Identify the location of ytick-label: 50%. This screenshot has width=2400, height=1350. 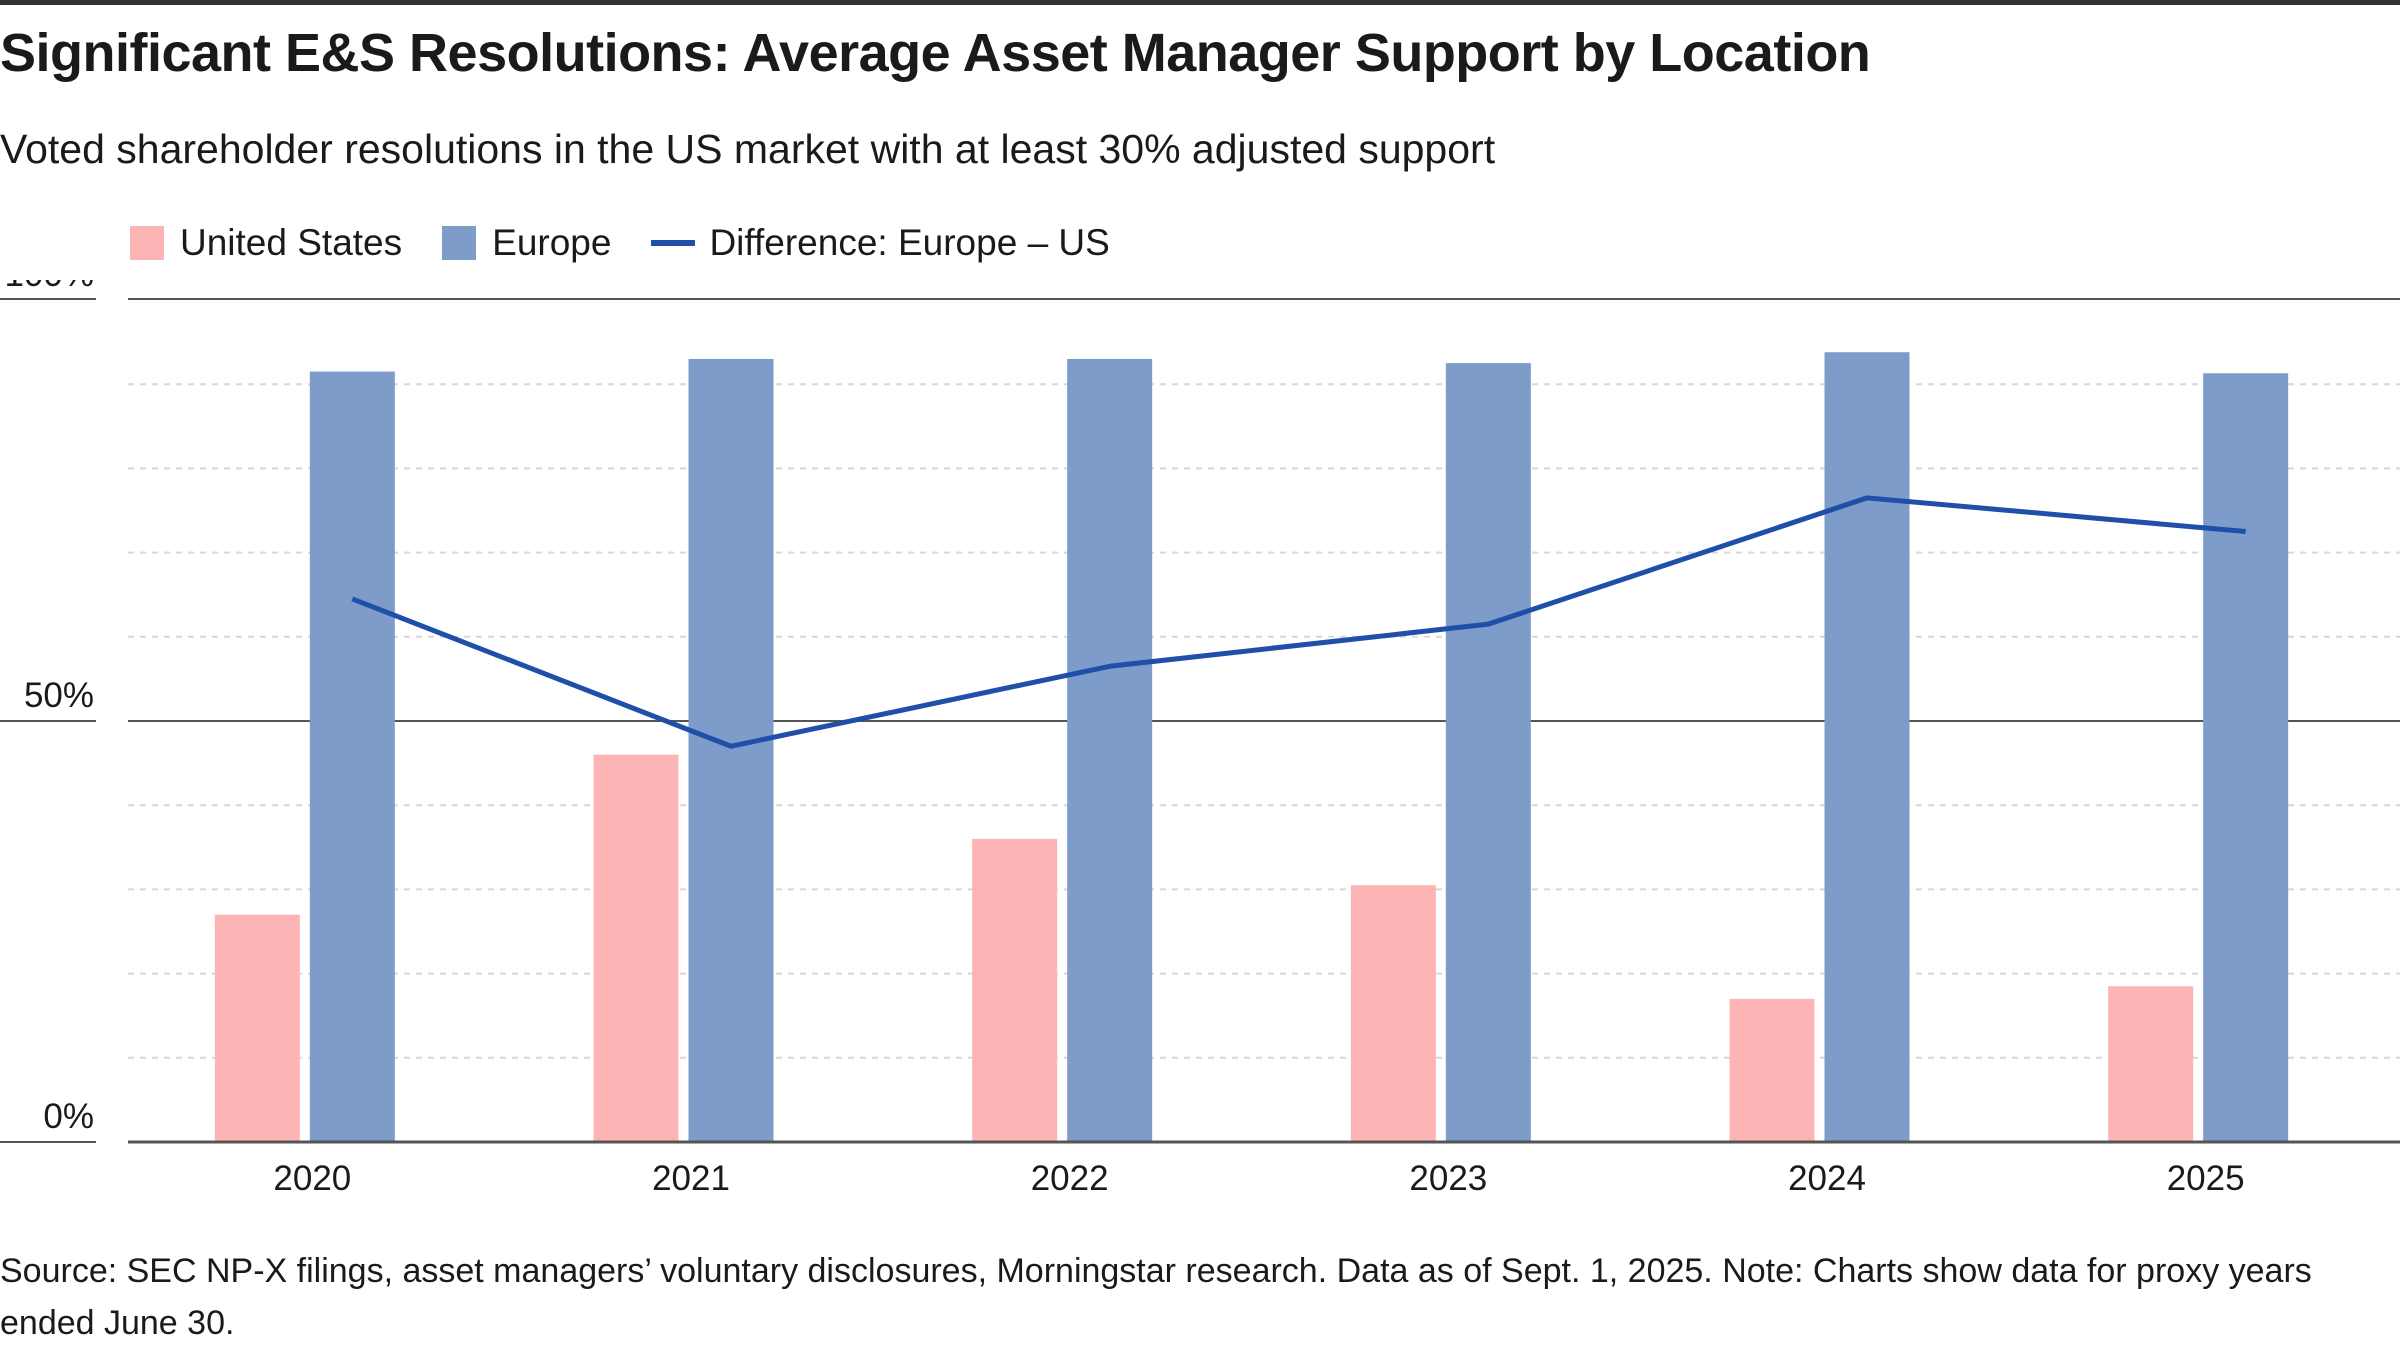
(59, 695).